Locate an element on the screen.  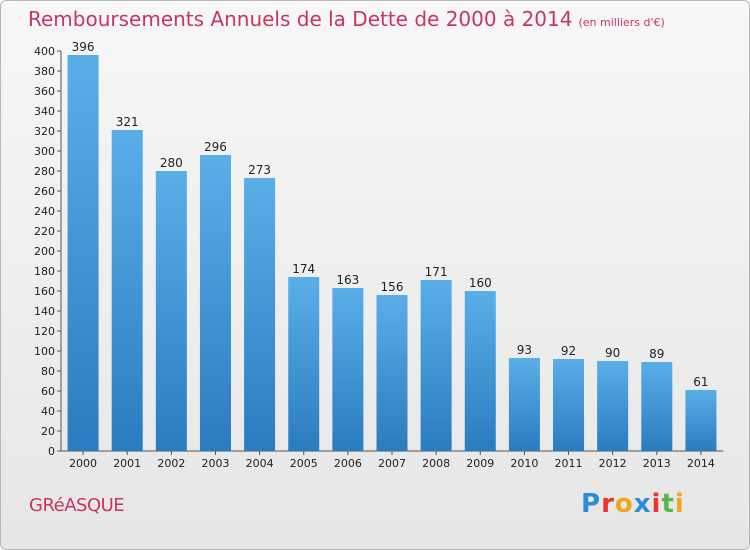
x-tick-label: 2011 is located at coordinates (569, 463).